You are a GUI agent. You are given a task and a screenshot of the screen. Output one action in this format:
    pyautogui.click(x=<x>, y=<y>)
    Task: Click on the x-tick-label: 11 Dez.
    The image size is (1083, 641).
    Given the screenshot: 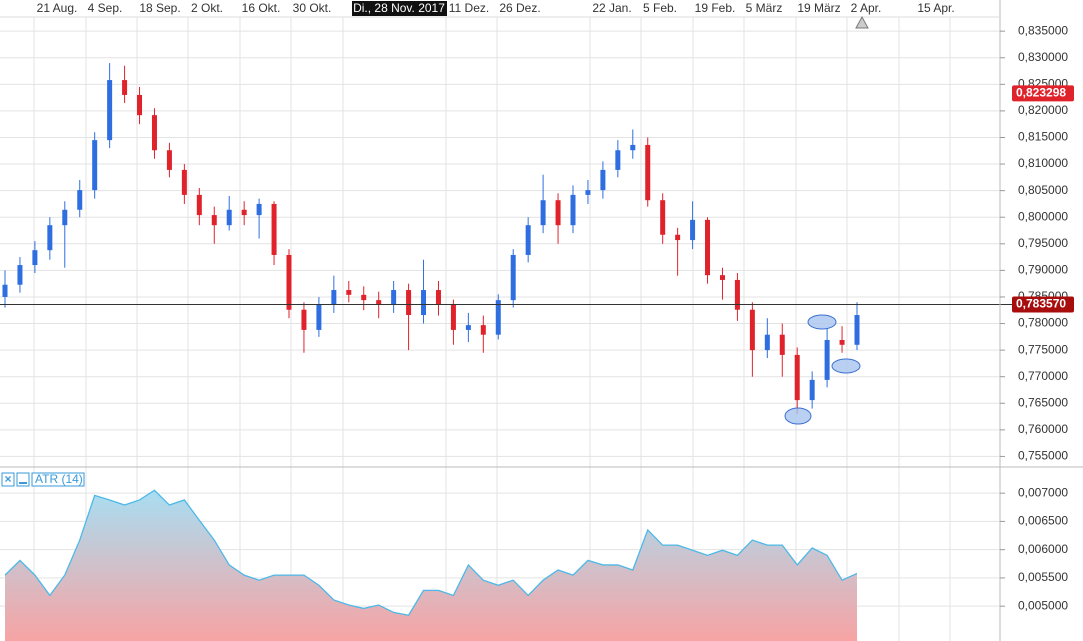 What is the action you would take?
    pyautogui.click(x=469, y=8)
    